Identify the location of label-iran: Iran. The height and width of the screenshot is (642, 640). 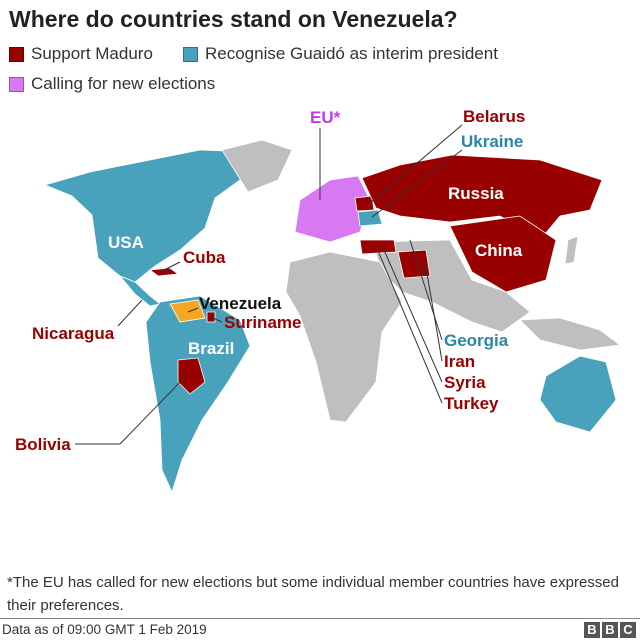
(460, 361).